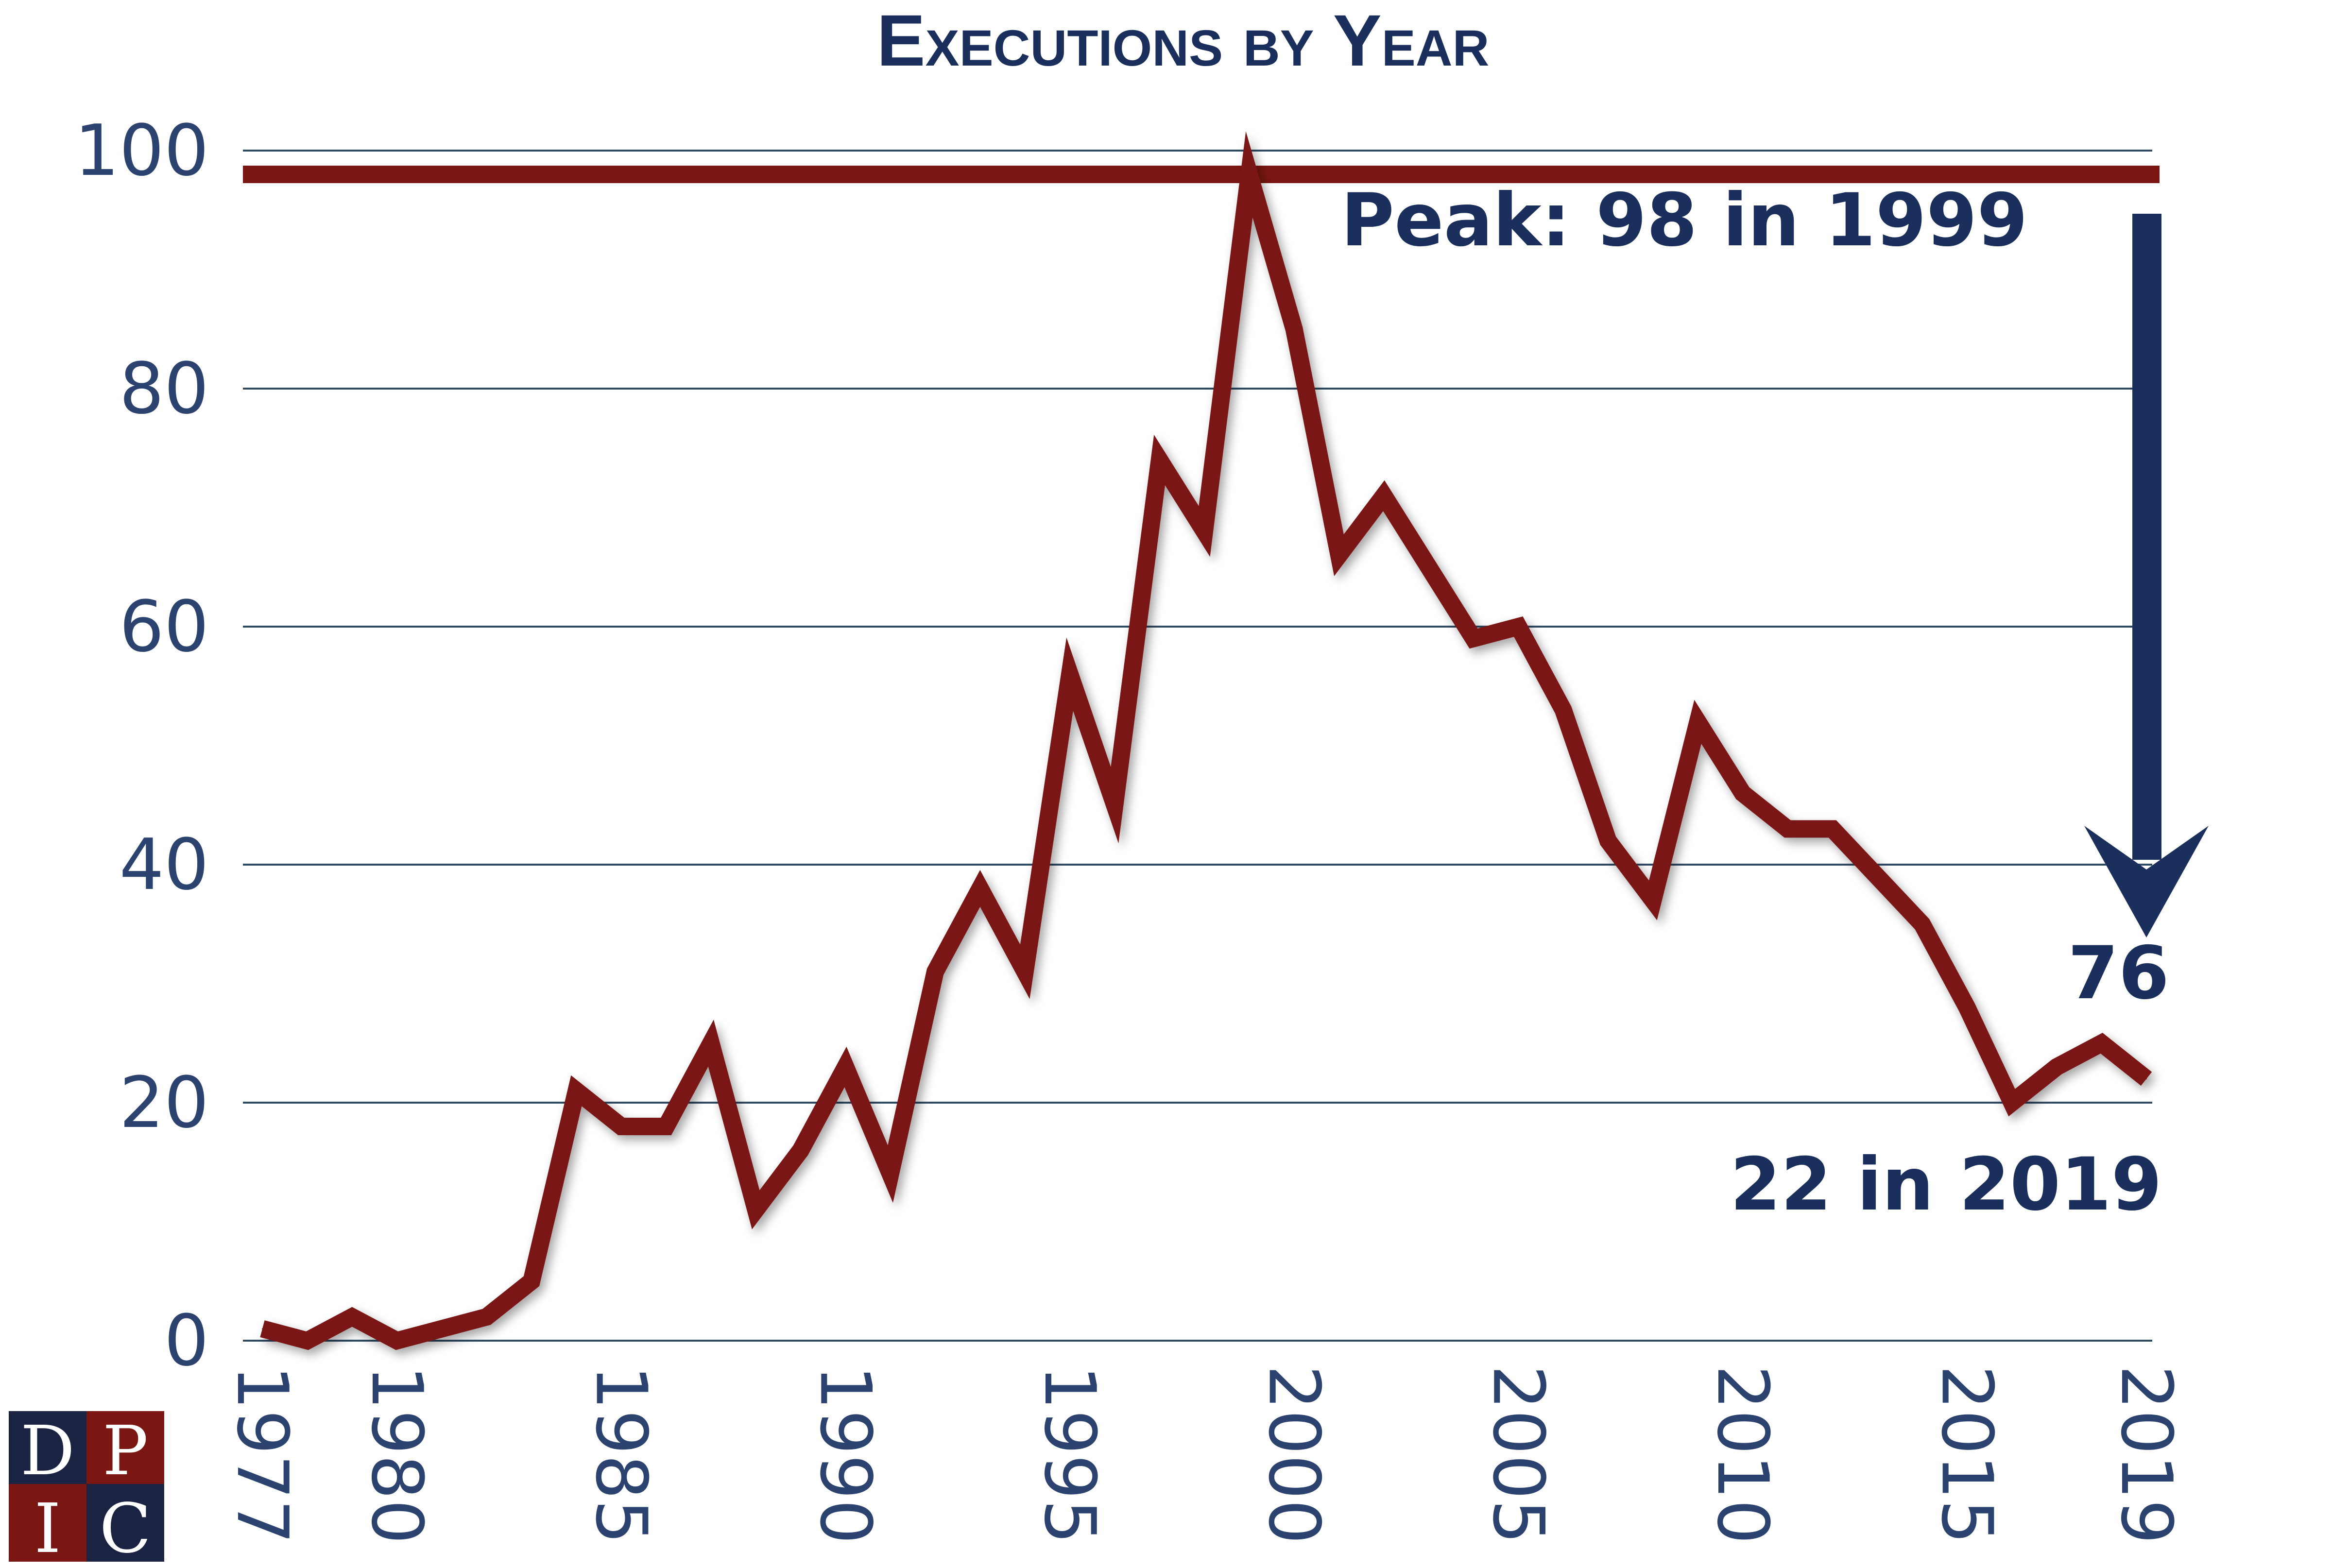 The height and width of the screenshot is (1568, 2332). Describe the element at coordinates (125, 1528) in the screenshot. I see `logo-letter-c: C` at that location.